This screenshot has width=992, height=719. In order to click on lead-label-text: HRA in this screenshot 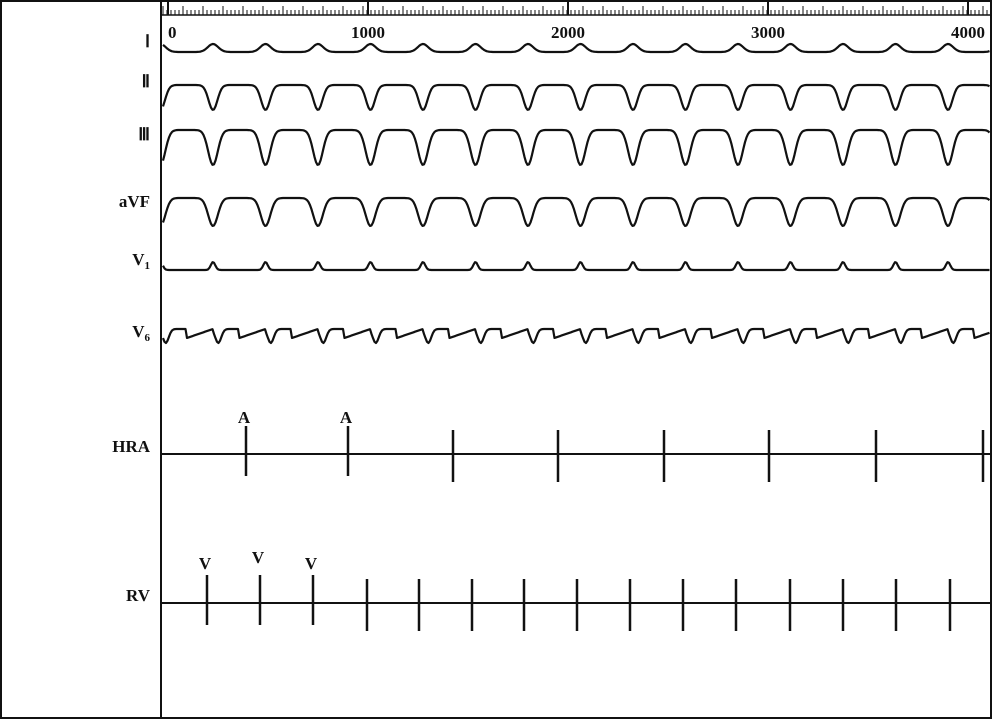, I will do `click(131, 446)`.